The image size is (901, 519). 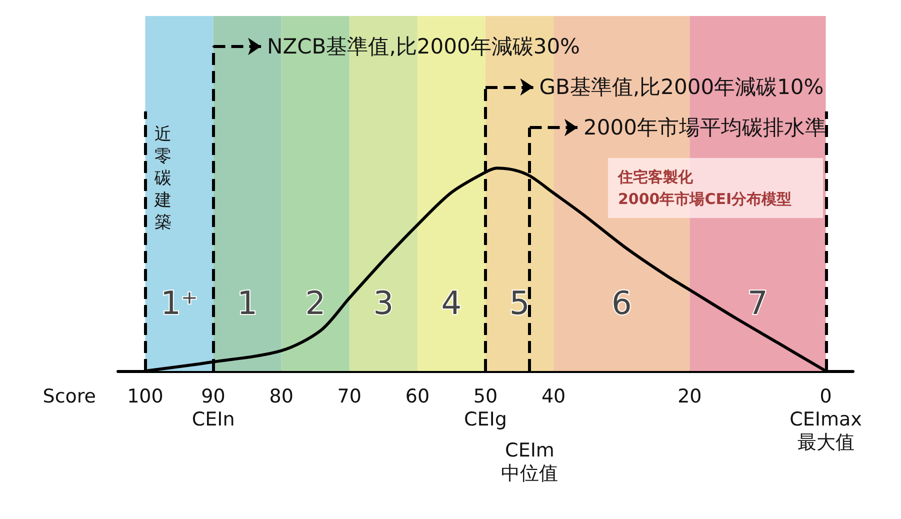 What do you see at coordinates (281, 397) in the screenshot?
I see `x-tick-label: 80` at bounding box center [281, 397].